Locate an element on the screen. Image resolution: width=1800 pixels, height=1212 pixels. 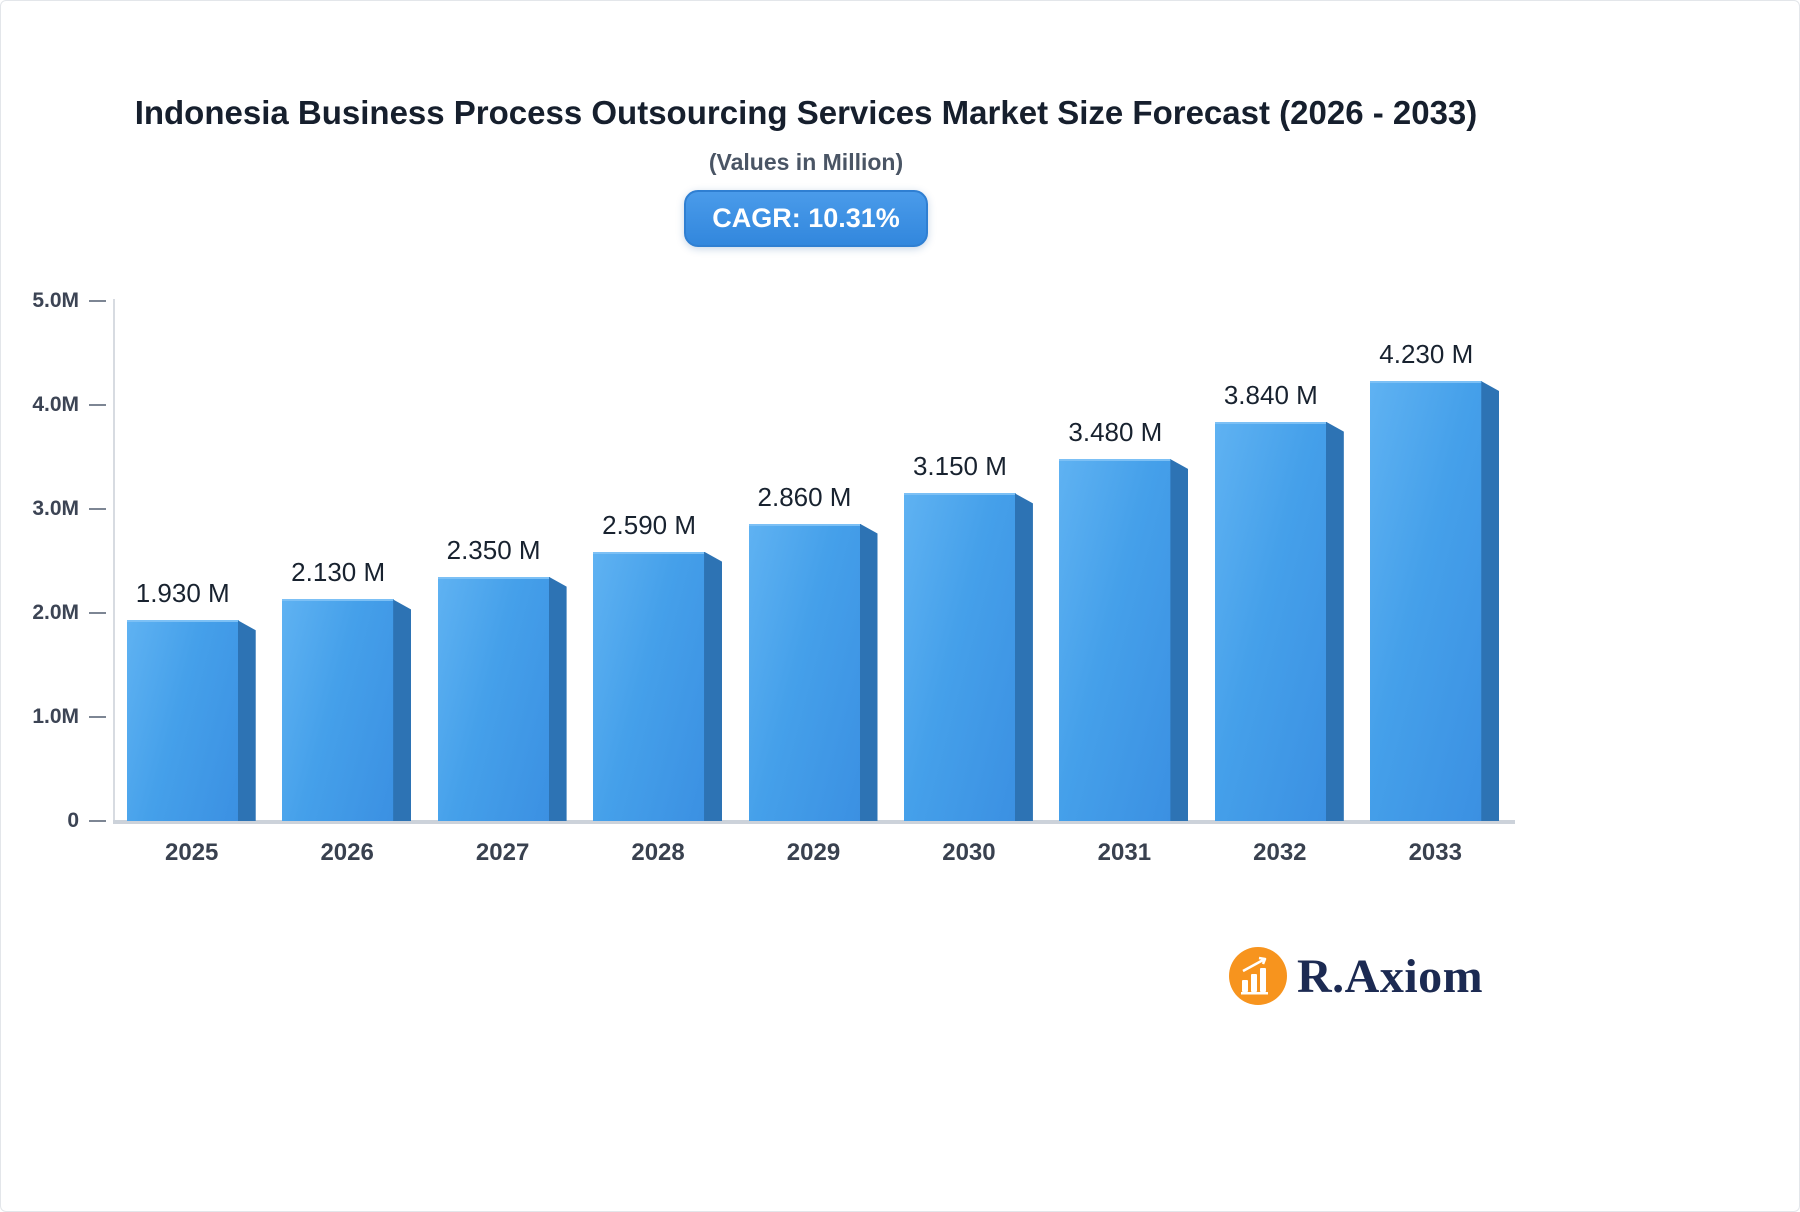
bar-value-label: 4.230 M is located at coordinates (1426, 354).